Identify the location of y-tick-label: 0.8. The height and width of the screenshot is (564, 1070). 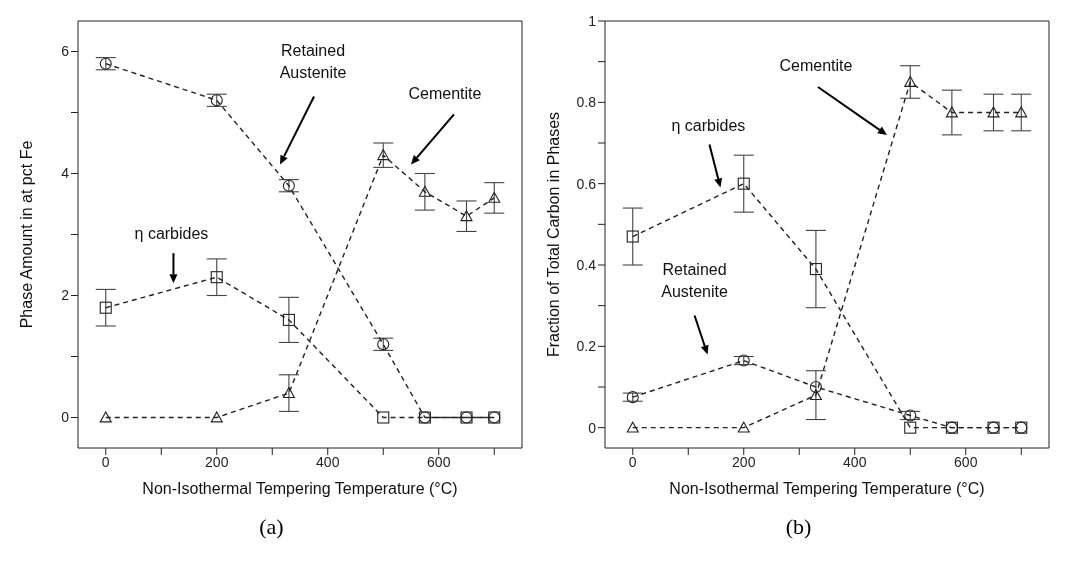
(586, 102).